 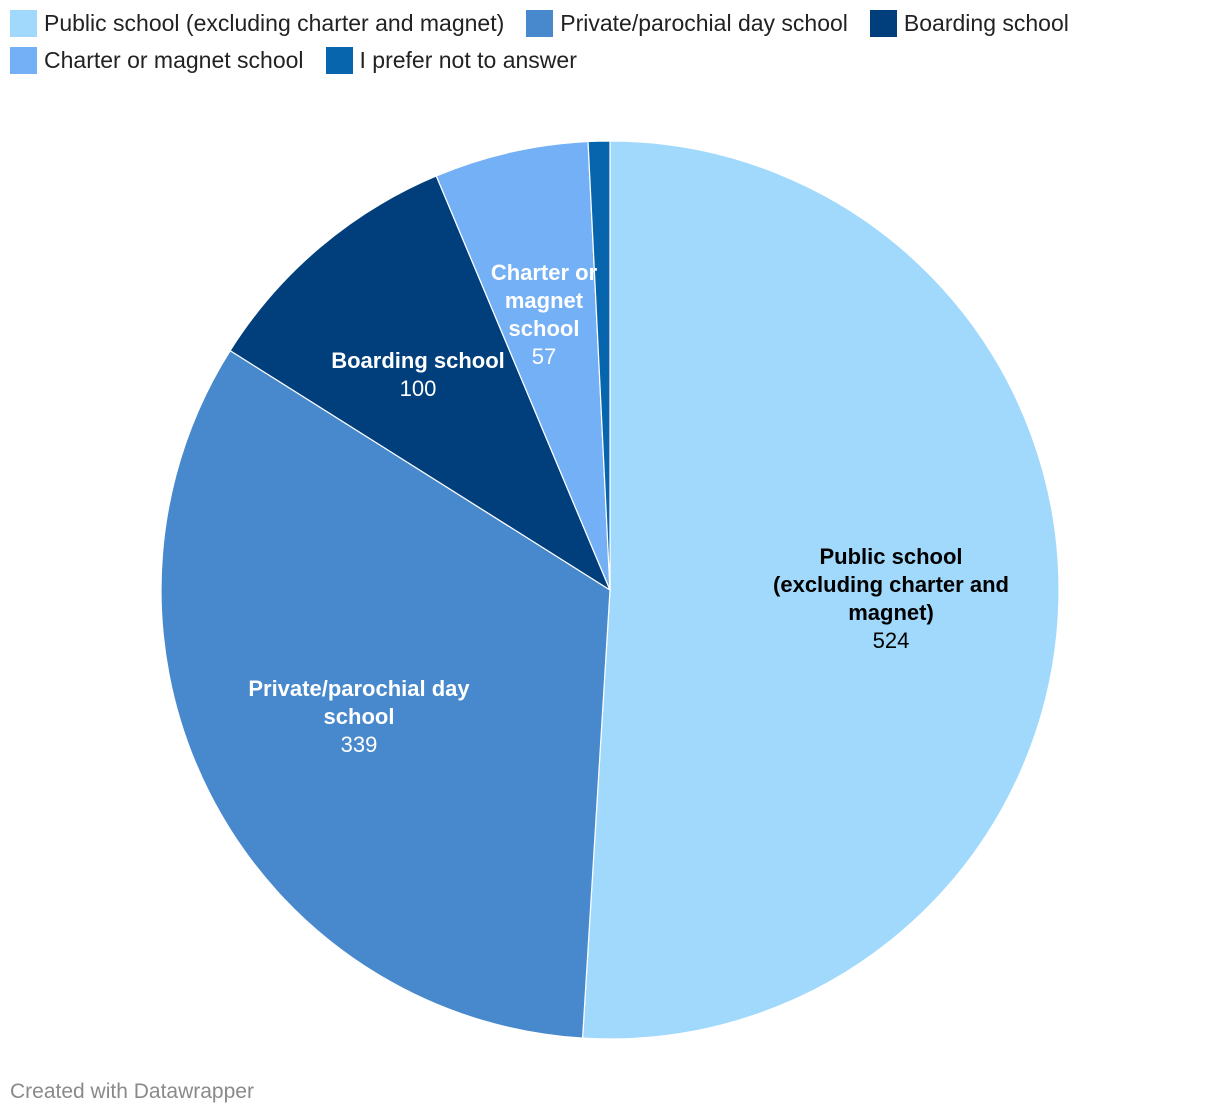 I want to click on legend-swatch-public-school, so click(x=23, y=23).